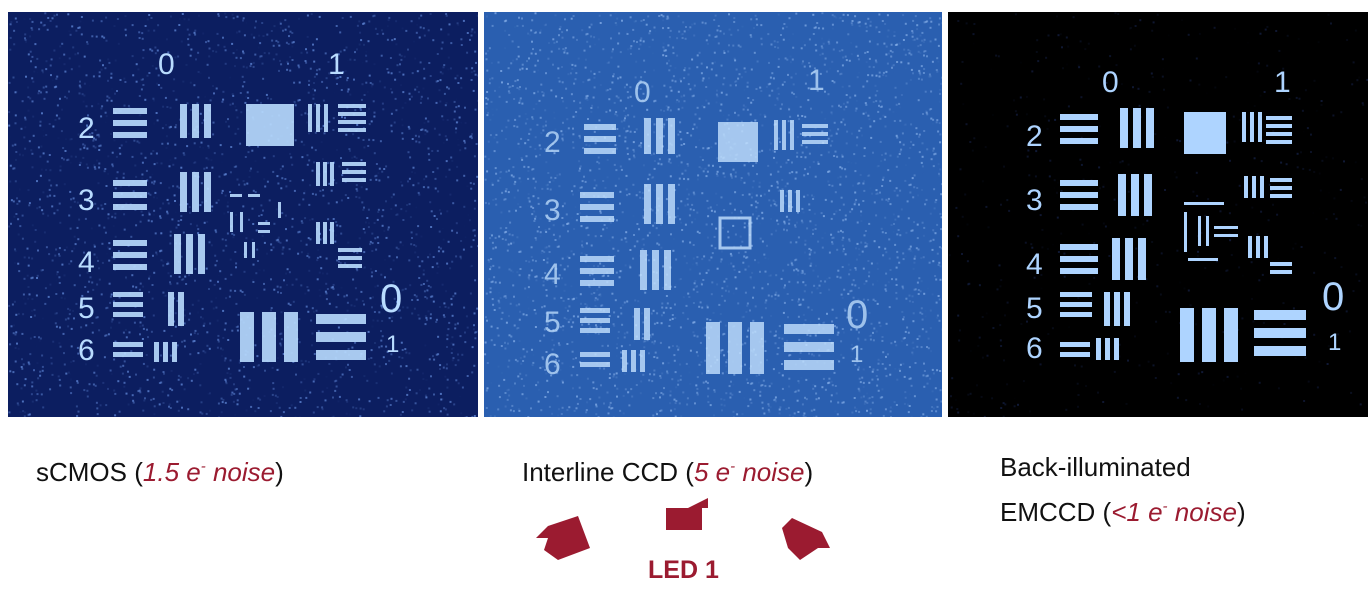  Describe the element at coordinates (552, 364) in the screenshot. I see `ccd-left-number-6: 6` at that location.